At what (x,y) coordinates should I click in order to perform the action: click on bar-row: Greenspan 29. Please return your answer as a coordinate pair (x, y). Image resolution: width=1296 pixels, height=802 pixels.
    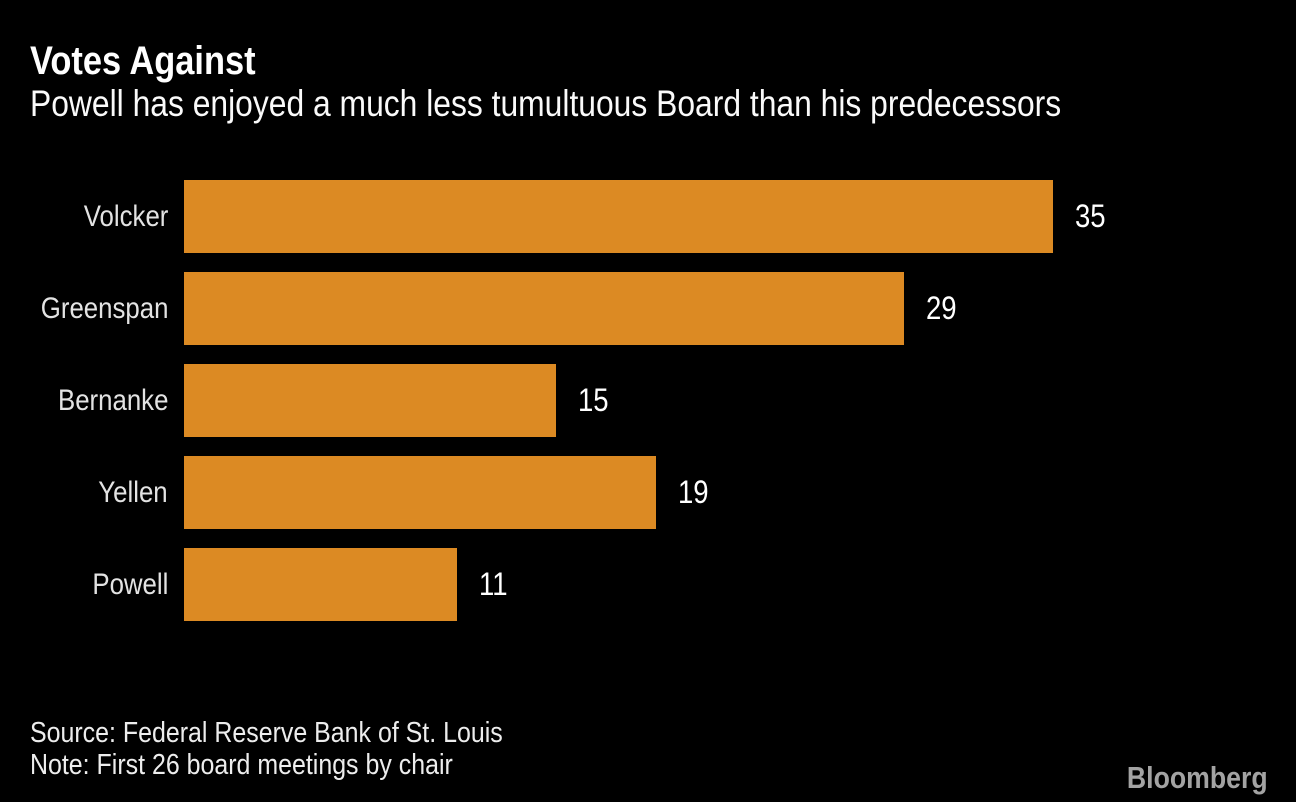
    Looking at the image, I should click on (648, 308).